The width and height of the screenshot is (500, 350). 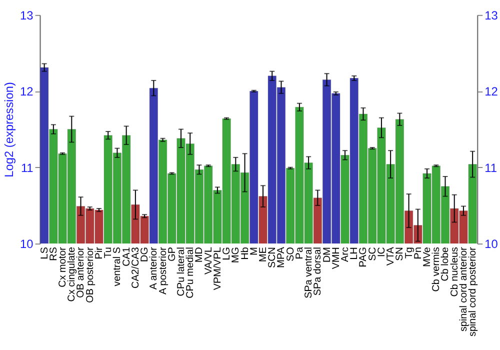 I want to click on x-tick-label: SN, so click(x=400, y=254).